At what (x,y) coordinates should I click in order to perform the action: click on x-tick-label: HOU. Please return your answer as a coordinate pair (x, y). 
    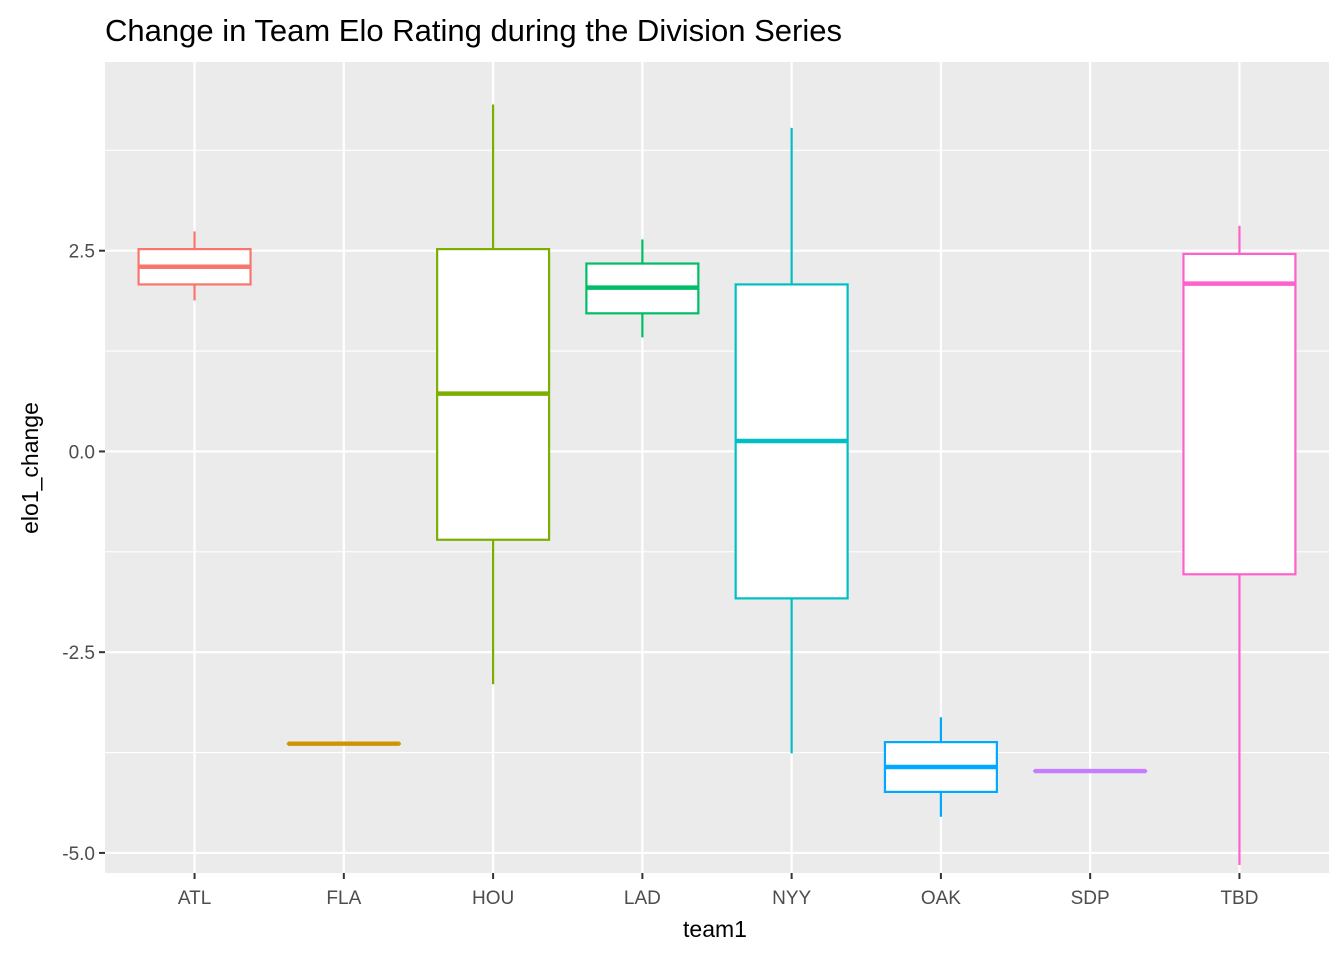
    Looking at the image, I should click on (493, 898).